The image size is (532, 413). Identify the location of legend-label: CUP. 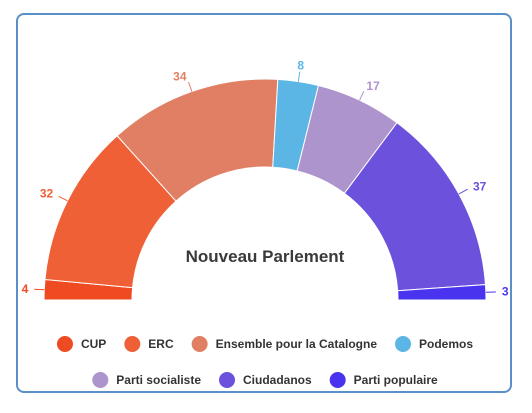
(93, 344).